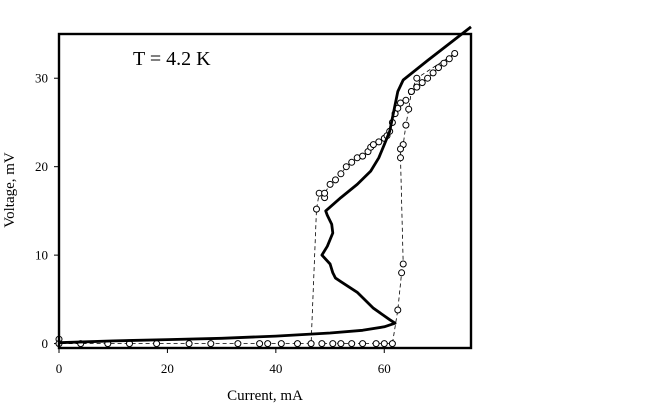 The image size is (653, 409). I want to click on x-tick-label: 0, so click(59, 368).